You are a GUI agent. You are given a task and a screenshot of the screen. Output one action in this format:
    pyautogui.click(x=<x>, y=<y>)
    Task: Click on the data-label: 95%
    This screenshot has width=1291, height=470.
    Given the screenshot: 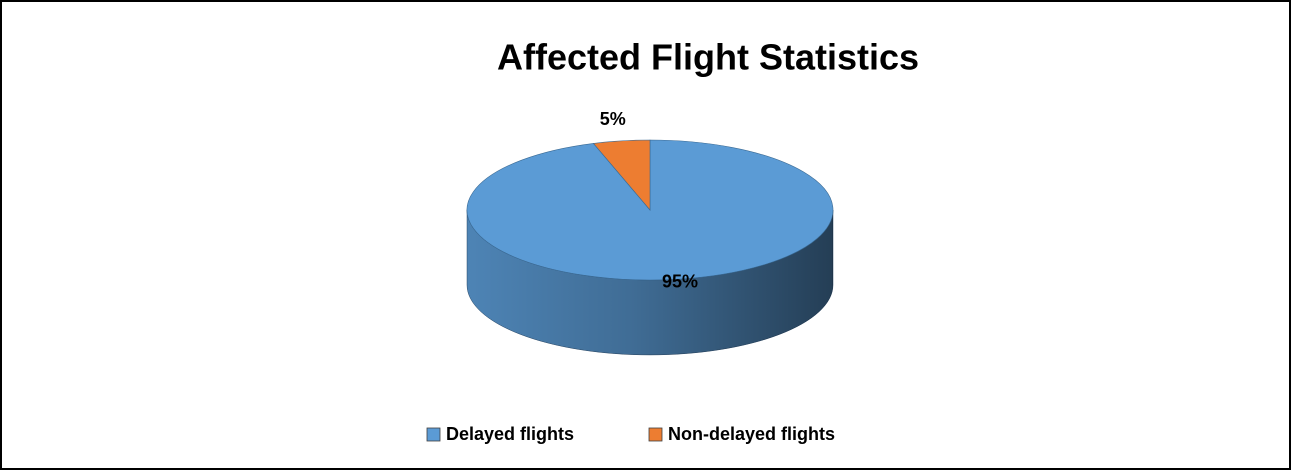 What is the action you would take?
    pyautogui.click(x=680, y=281)
    